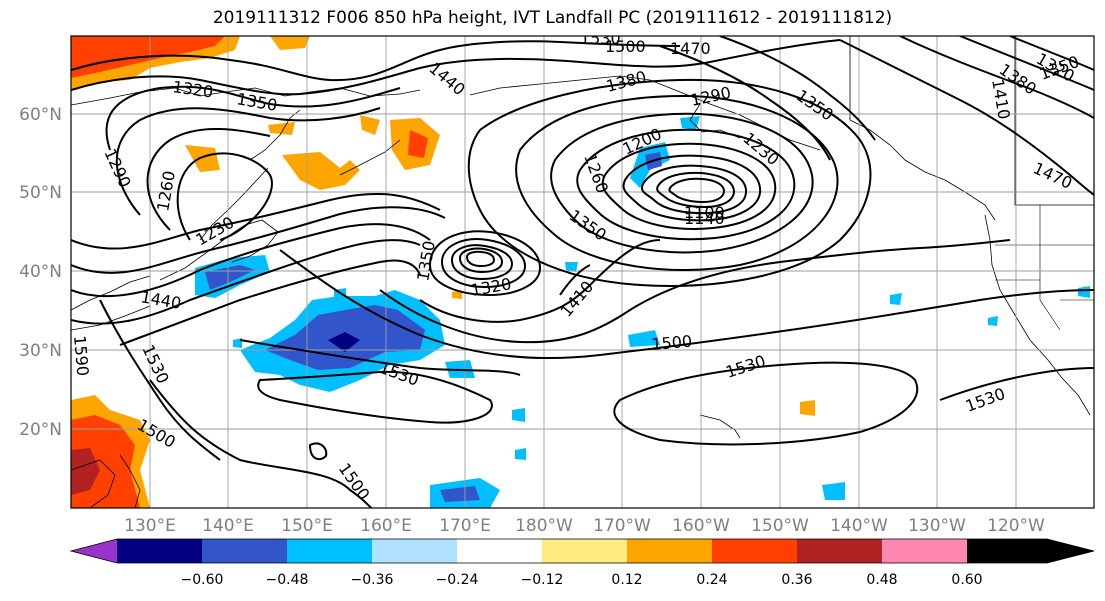 Image resolution: width=1105 pixels, height=601 pixels. What do you see at coordinates (626, 580) in the screenshot?
I see `colorbar-tick-label: 0.12` at bounding box center [626, 580].